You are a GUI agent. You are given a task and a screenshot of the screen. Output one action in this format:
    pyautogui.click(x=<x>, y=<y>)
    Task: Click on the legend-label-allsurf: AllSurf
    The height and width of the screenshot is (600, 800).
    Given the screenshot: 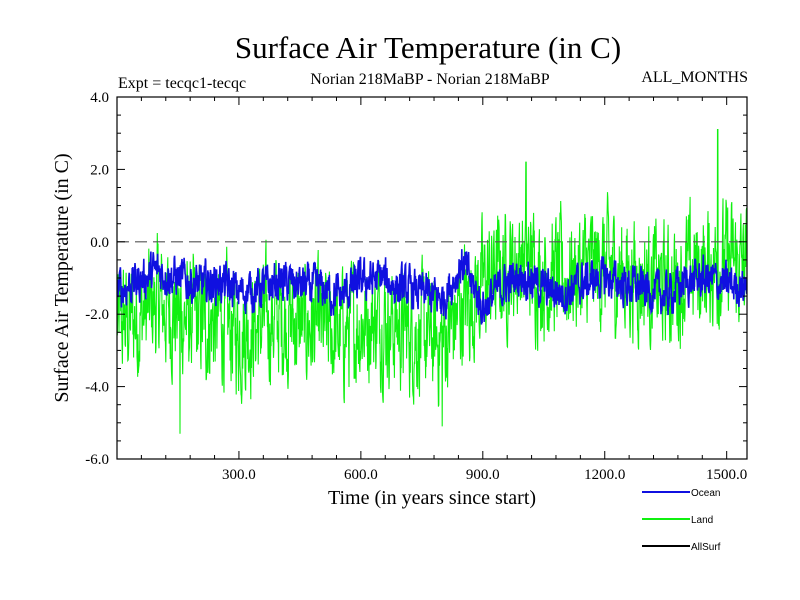 What is the action you would take?
    pyautogui.click(x=706, y=547)
    